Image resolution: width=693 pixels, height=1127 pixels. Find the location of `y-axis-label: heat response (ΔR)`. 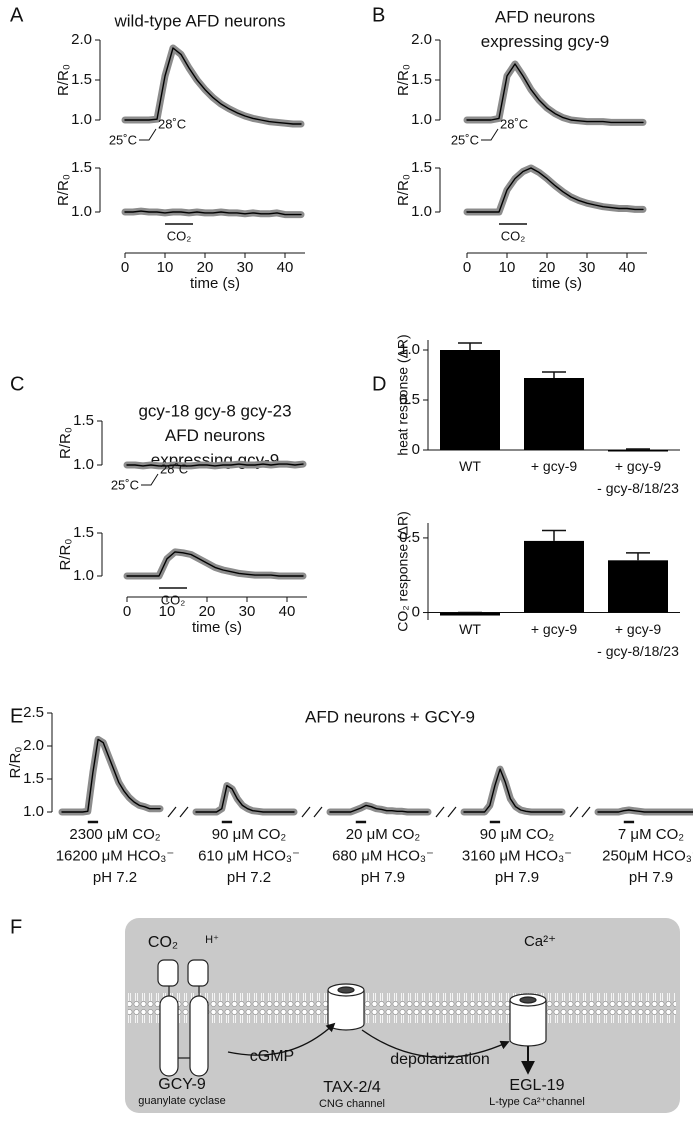

y-axis-label: heat response (ΔR) is located at coordinates (403, 394).